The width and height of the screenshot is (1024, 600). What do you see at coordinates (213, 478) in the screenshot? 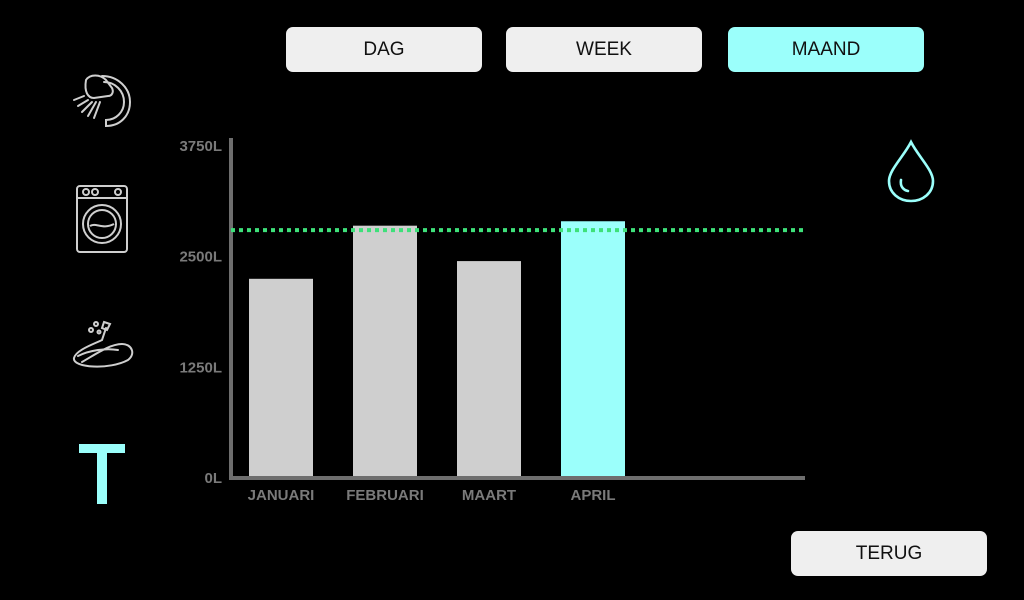
I see `y-tick-label: 0L` at bounding box center [213, 478].